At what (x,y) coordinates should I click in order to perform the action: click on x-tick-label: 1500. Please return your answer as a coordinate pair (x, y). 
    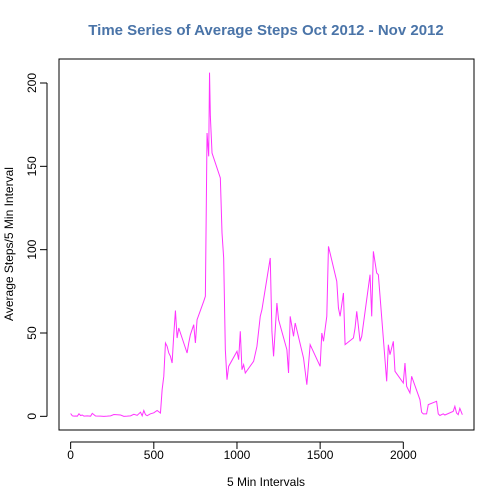
    Looking at the image, I should click on (320, 455).